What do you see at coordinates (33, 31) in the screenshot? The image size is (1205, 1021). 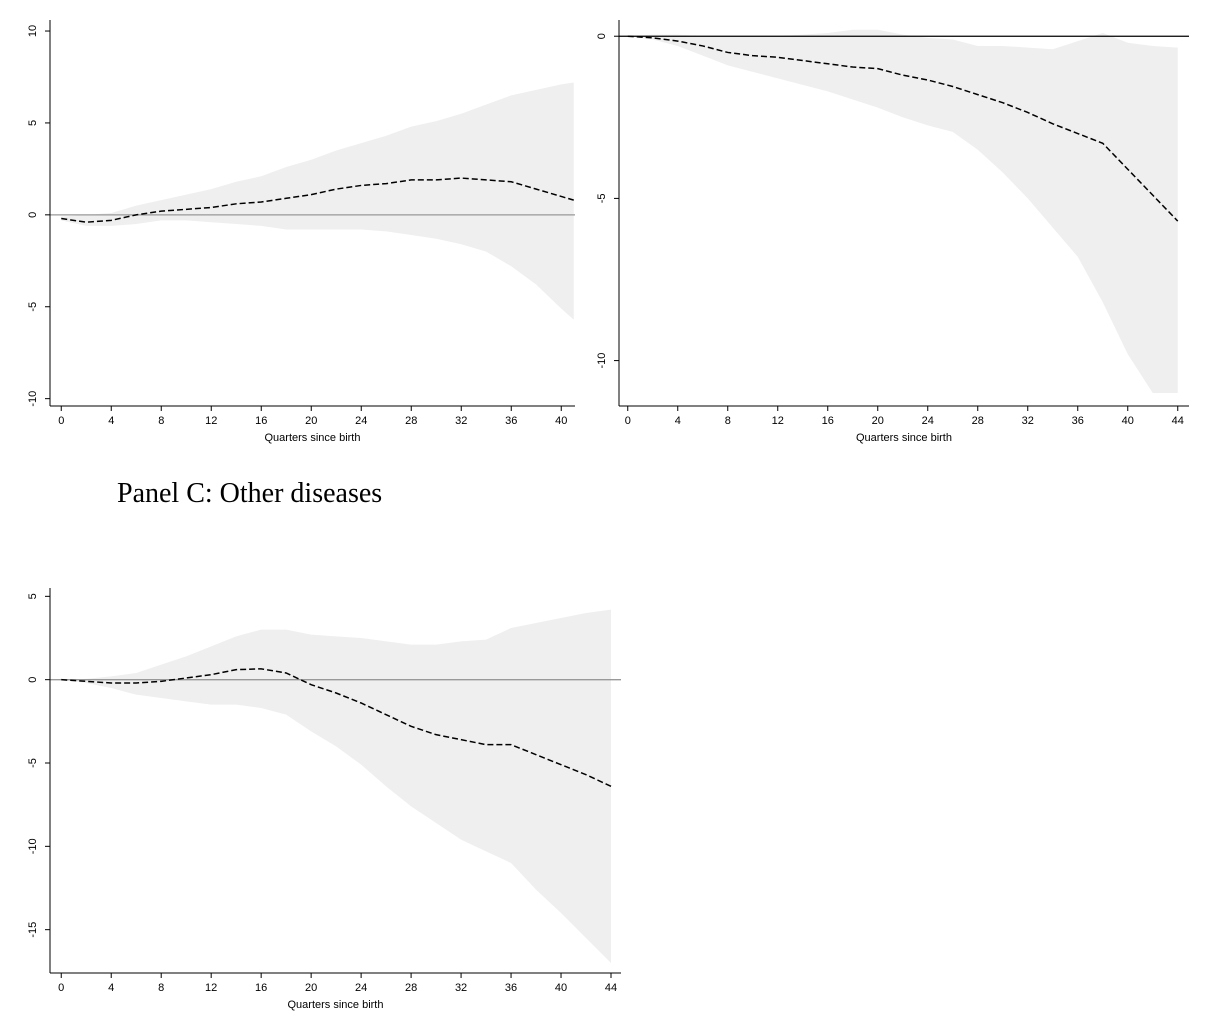 I see `y-tick-label: 10` at bounding box center [33, 31].